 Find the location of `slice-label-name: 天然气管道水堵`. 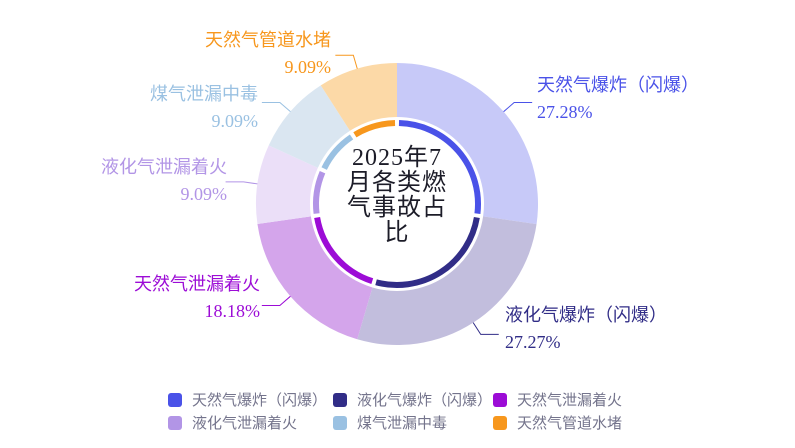

slice-label-name: 天然气管道水堵 is located at coordinates (268, 40).